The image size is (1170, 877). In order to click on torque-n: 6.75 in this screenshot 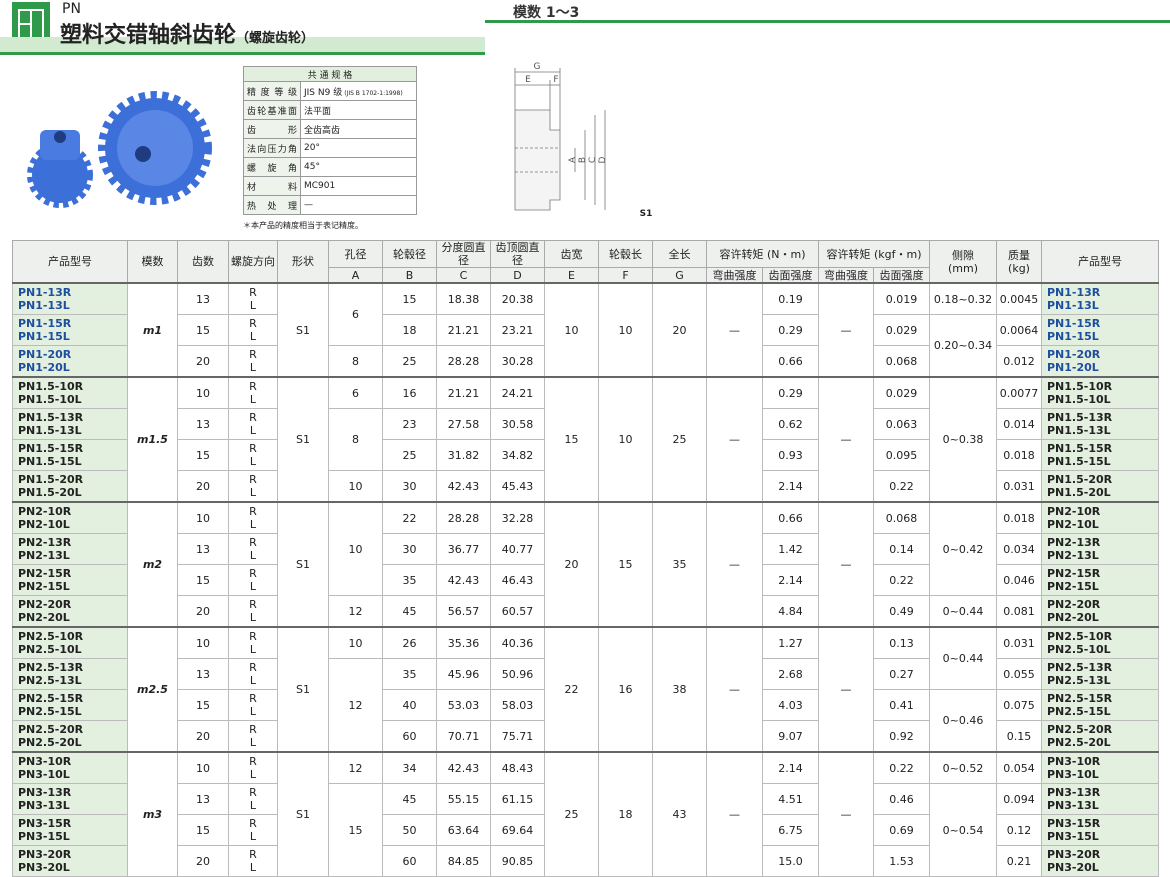, I will do `click(790, 830)`.